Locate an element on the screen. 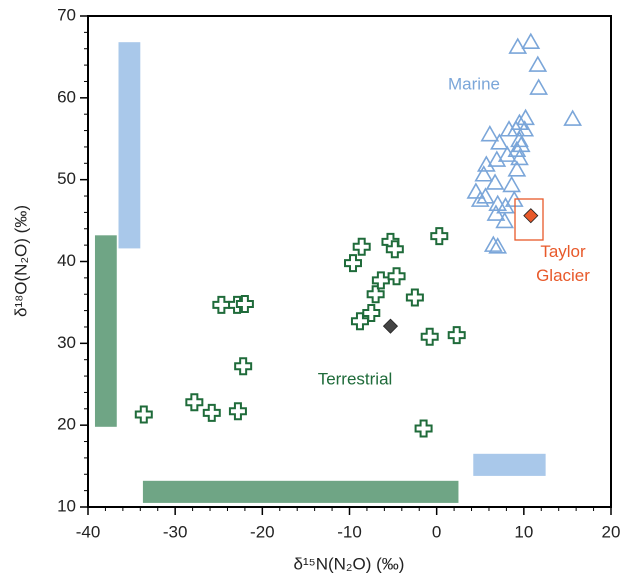 This screenshot has height=581, width=628. x-axis-label: δ¹⁵N(N₂O) (‰) is located at coordinates (349, 563).